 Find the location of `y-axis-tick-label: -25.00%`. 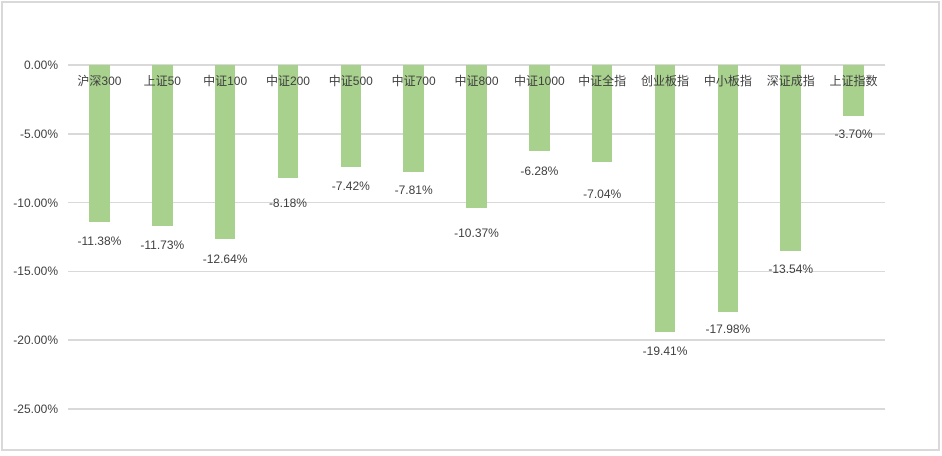

y-axis-tick-label: -25.00% is located at coordinates (35, 409).